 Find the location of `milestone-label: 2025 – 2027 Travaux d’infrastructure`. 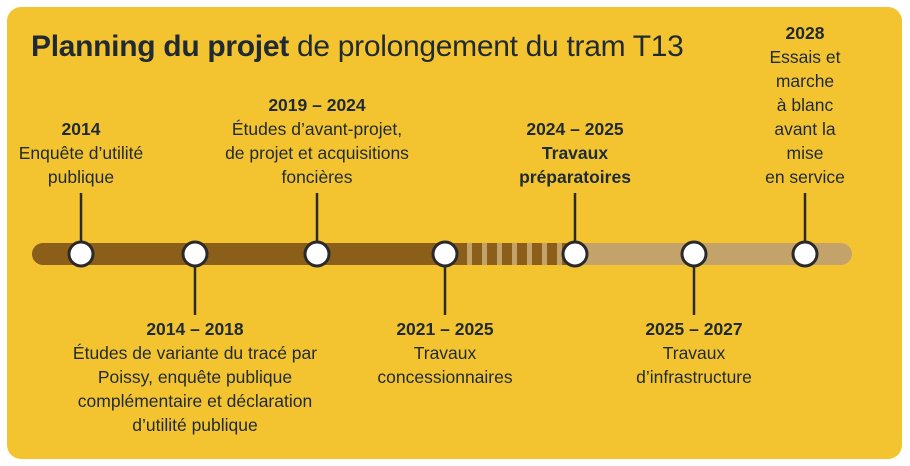

milestone-label: 2025 – 2027 Travaux d’infrastructure is located at coordinates (694, 353).